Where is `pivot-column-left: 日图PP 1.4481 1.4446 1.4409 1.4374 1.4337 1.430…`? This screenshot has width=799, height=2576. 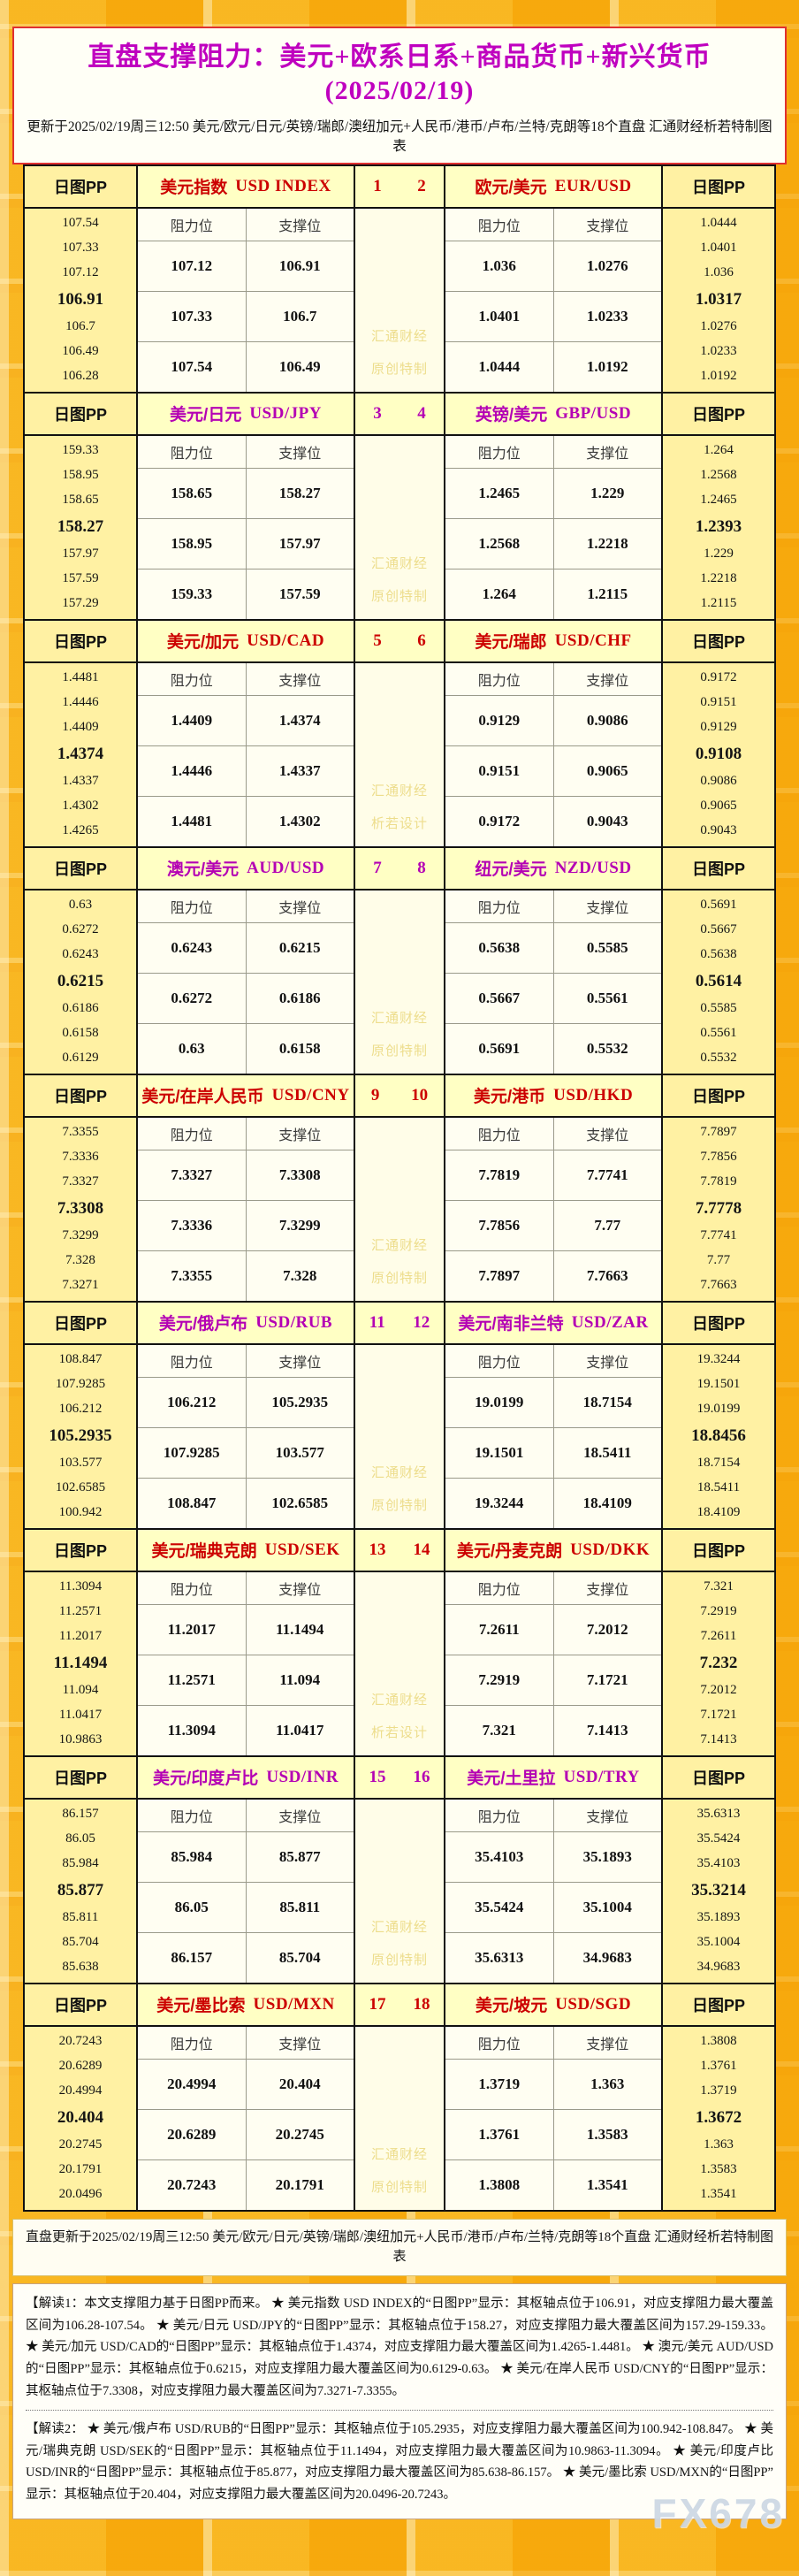
pivot-column-left: 日图PP 1.4481 1.4446 1.4409 1.4374 1.4337 1.430… is located at coordinates (81, 733).